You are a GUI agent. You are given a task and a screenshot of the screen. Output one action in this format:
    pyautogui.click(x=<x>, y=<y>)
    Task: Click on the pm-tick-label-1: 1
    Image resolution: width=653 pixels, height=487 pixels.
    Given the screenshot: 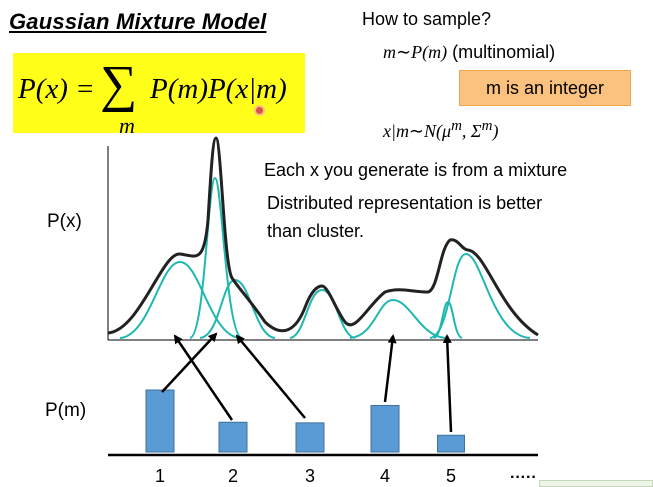 What is the action you would take?
    pyautogui.click(x=160, y=476)
    